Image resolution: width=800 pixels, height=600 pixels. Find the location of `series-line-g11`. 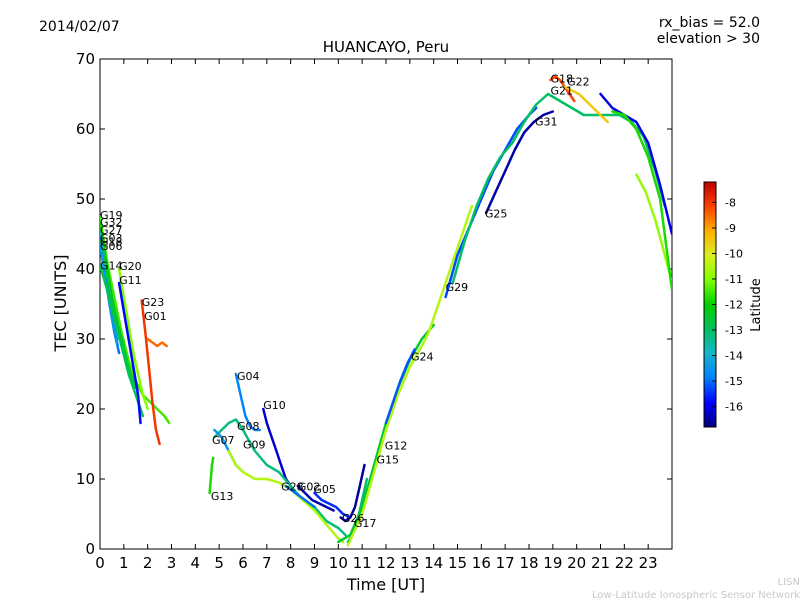

series-line-g11 is located at coordinates (129, 353).